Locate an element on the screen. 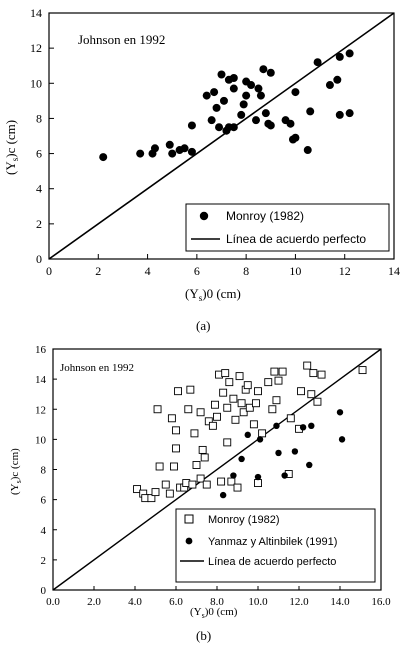 The image size is (409, 649). x-tick-label: 4.0 is located at coordinates (135, 602).